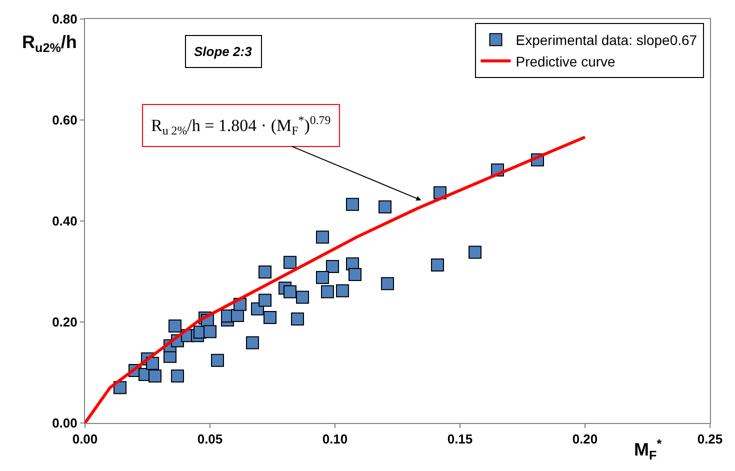 Image resolution: width=735 pixels, height=471 pixels. What do you see at coordinates (607, 40) in the screenshot?
I see `legend-label: Experimental data: slope0.67` at bounding box center [607, 40].